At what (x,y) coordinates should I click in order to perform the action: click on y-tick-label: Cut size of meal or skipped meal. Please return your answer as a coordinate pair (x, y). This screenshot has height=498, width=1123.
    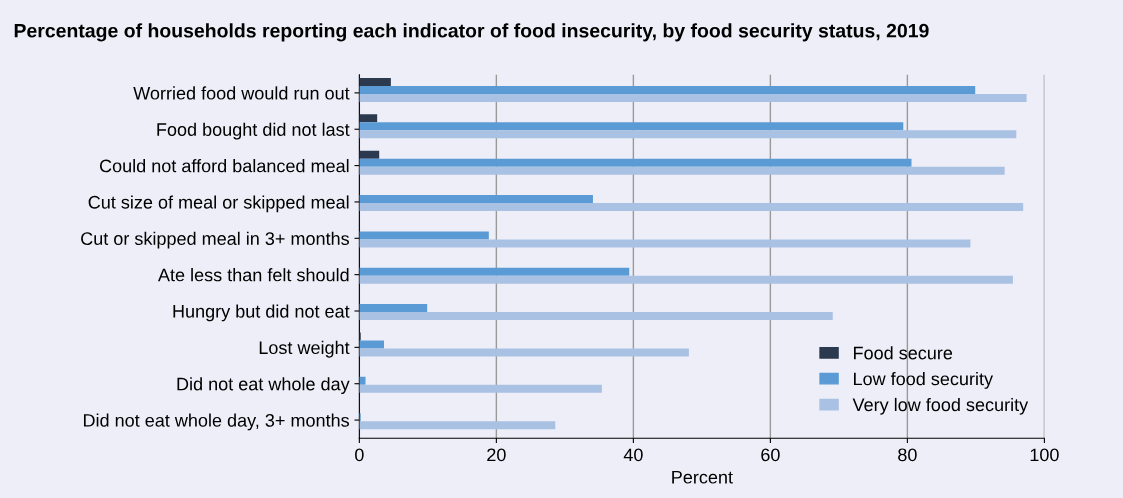
    Looking at the image, I should click on (218, 204).